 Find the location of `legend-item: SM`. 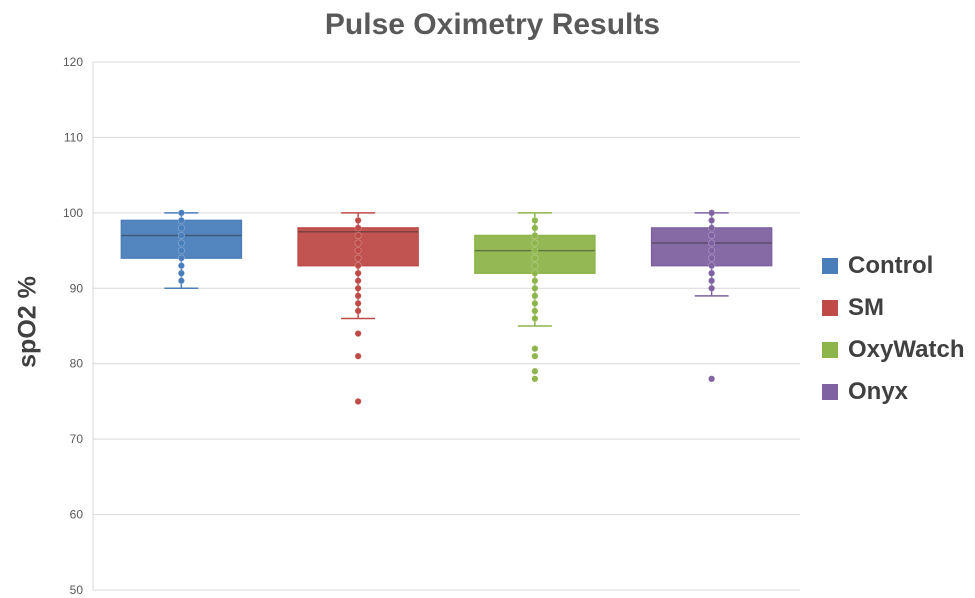

legend-item: SM is located at coordinates (893, 308).